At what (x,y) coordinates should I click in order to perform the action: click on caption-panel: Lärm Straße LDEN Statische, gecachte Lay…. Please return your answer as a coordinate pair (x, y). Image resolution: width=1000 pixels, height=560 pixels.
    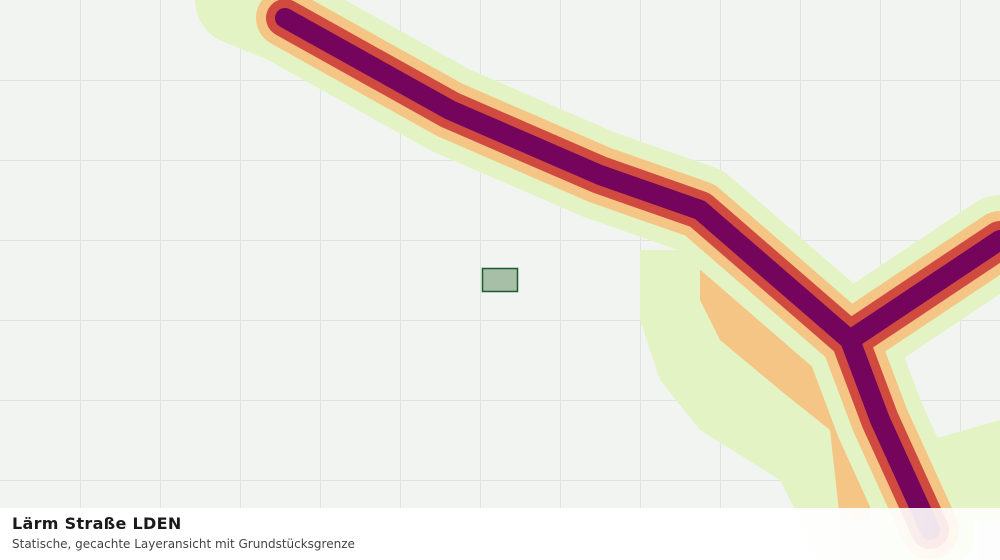
    Looking at the image, I should click on (500, 534).